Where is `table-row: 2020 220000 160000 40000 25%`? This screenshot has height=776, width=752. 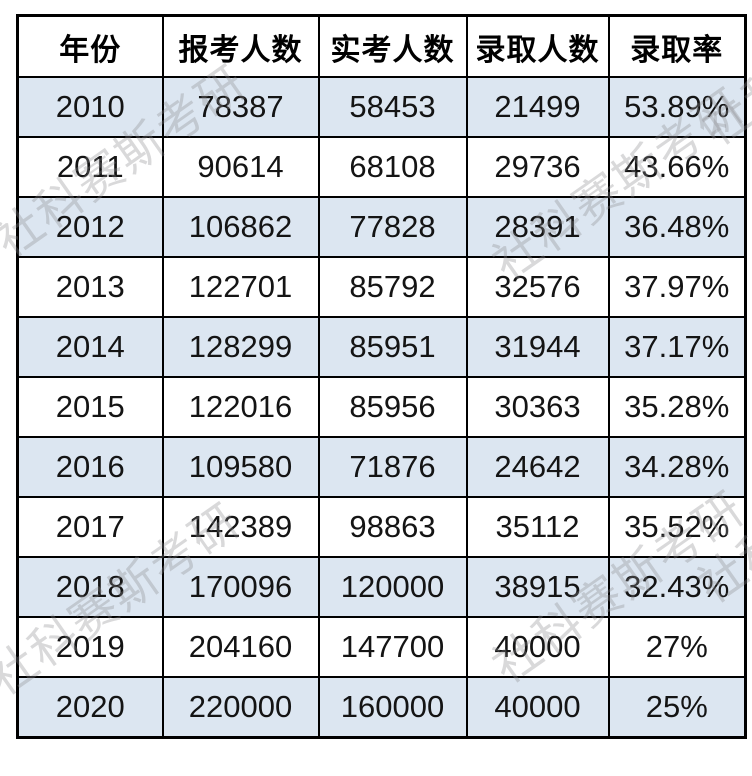
table-row: 2020 220000 160000 40000 25% is located at coordinates (381, 707).